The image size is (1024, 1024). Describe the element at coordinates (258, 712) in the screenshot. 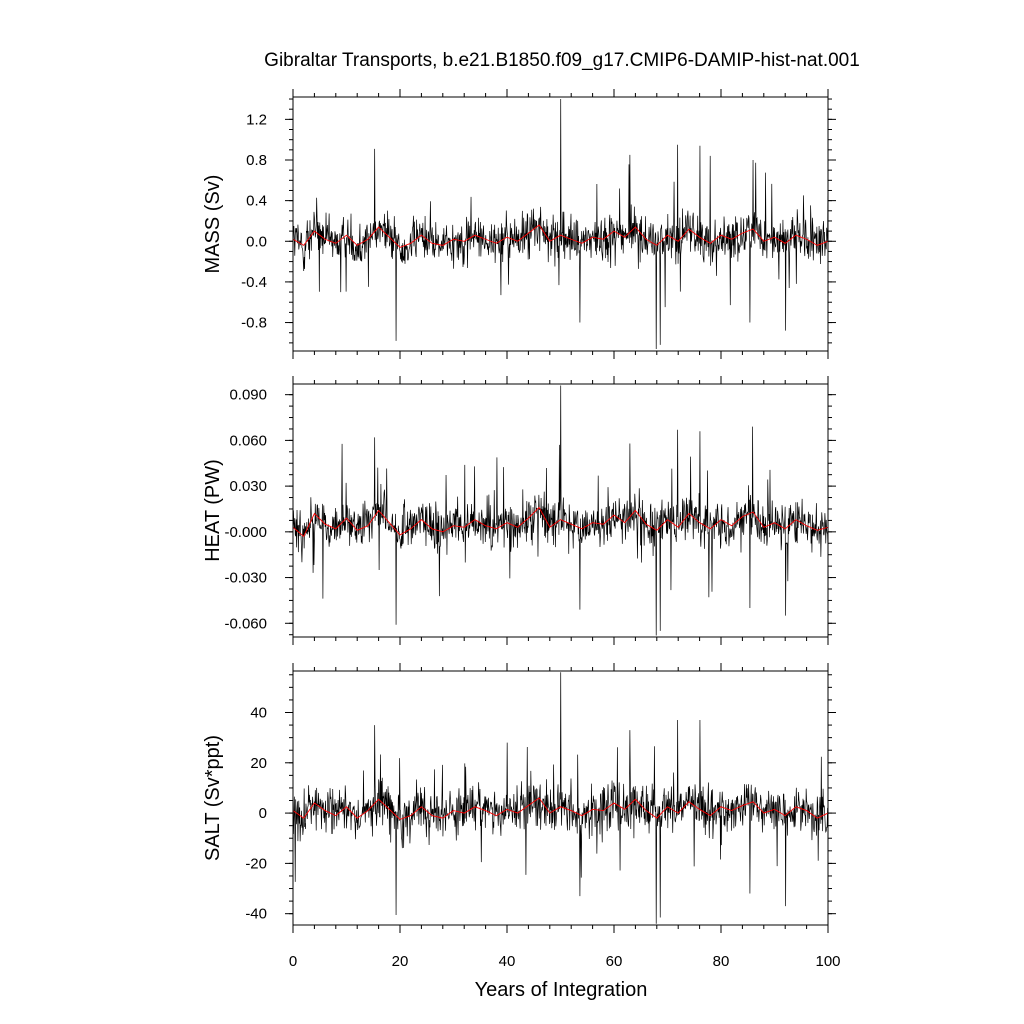

I see `y-tick-label: 40` at that location.